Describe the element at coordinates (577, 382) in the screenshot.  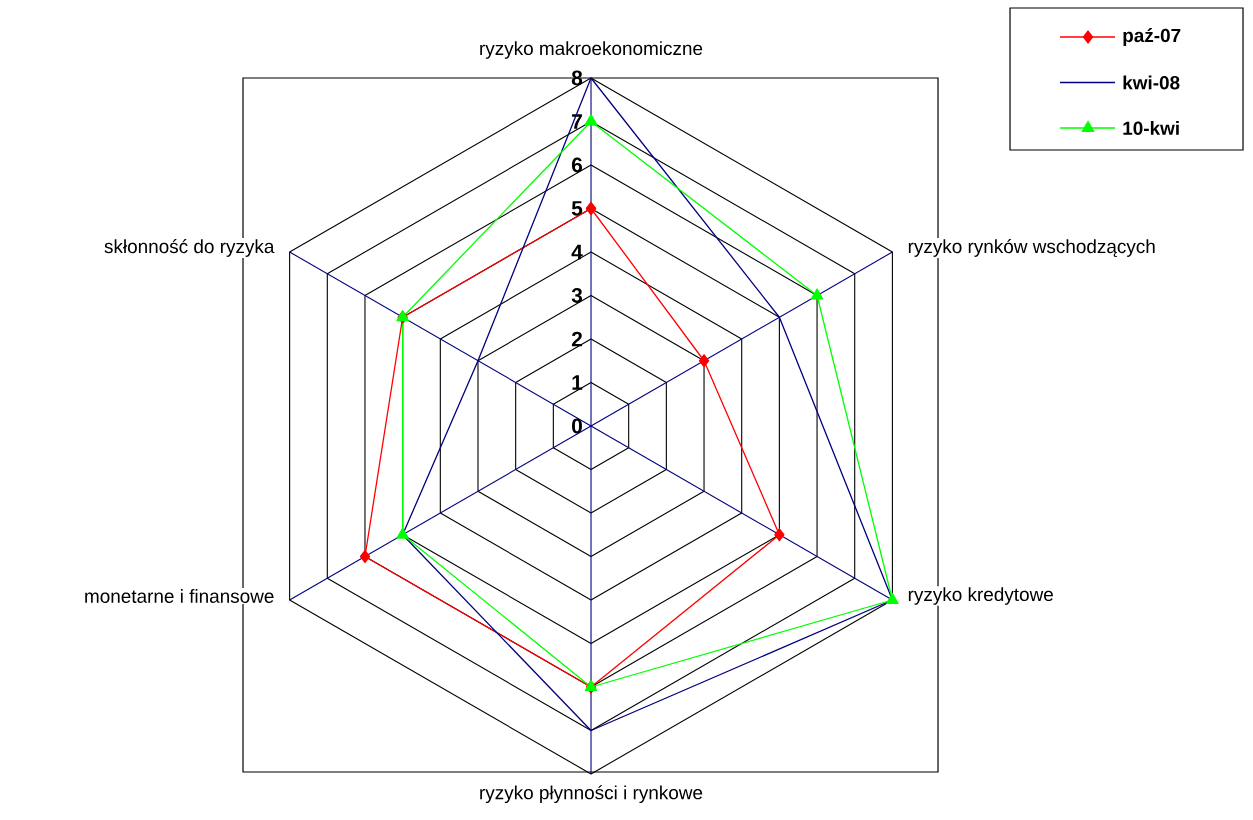
I see `y-tick-label: 1` at that location.